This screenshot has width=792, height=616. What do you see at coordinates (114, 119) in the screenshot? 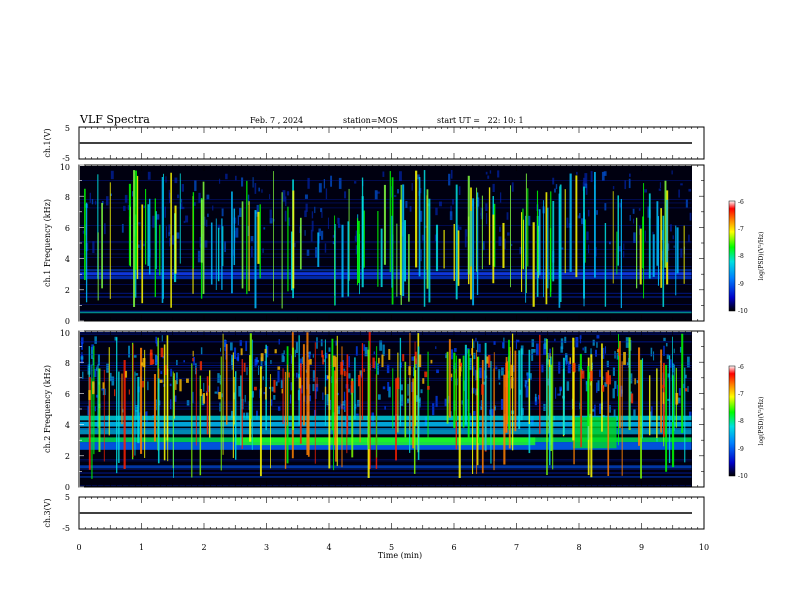
I see `chart-title: VLF Spectra` at bounding box center [114, 119].